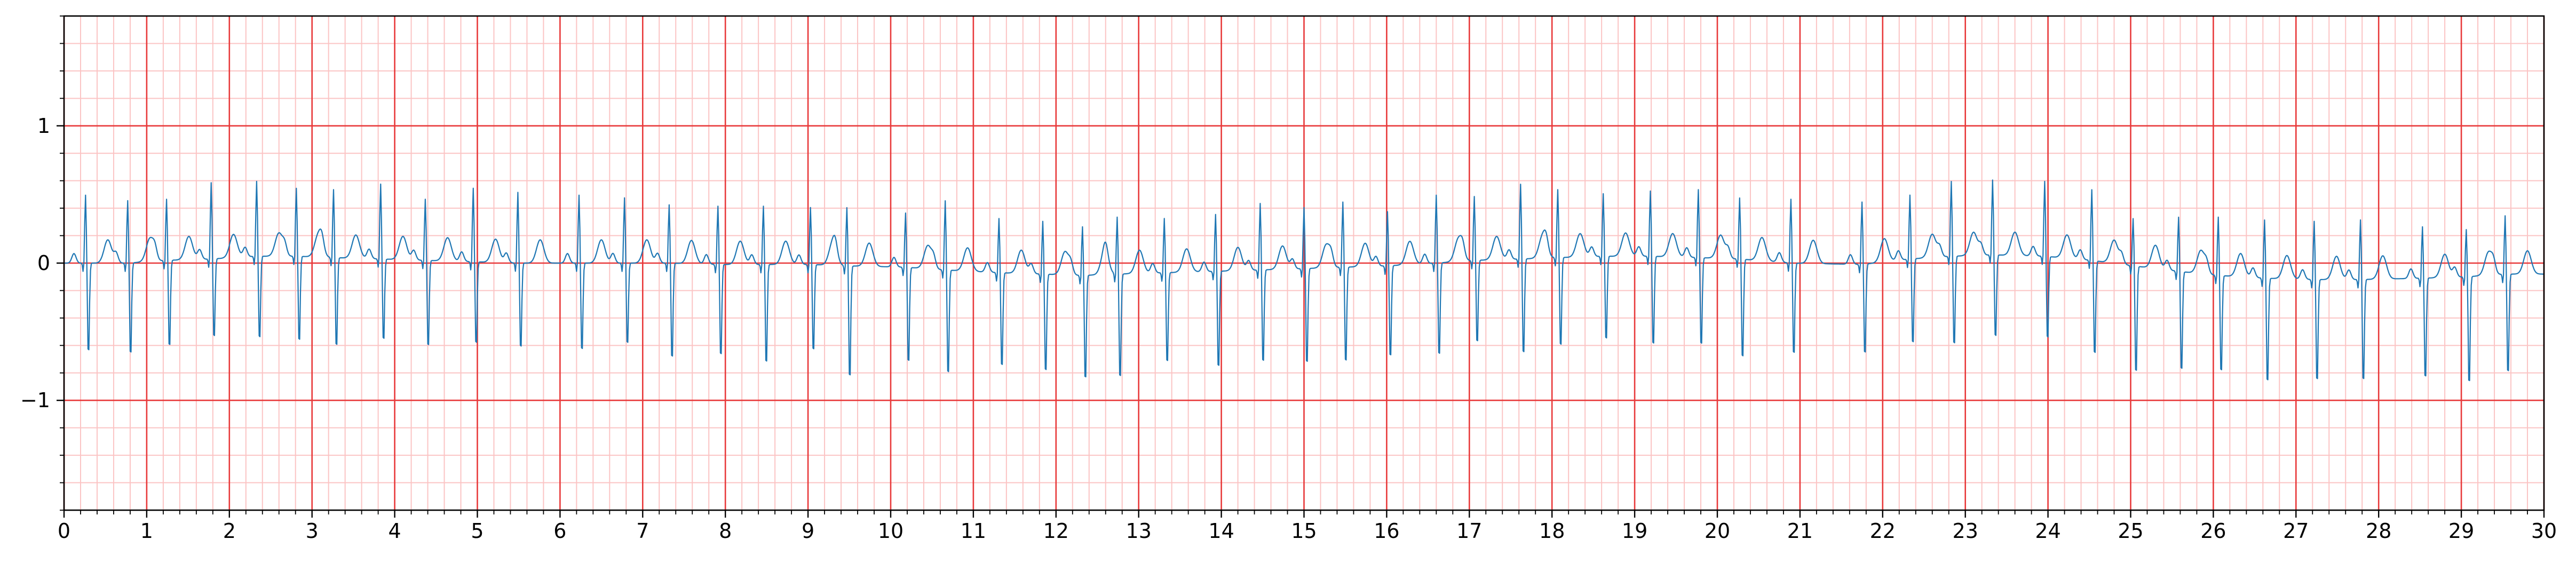 This screenshot has width=2576, height=563. What do you see at coordinates (2130, 531) in the screenshot?
I see `x-tick-label: 25` at bounding box center [2130, 531].